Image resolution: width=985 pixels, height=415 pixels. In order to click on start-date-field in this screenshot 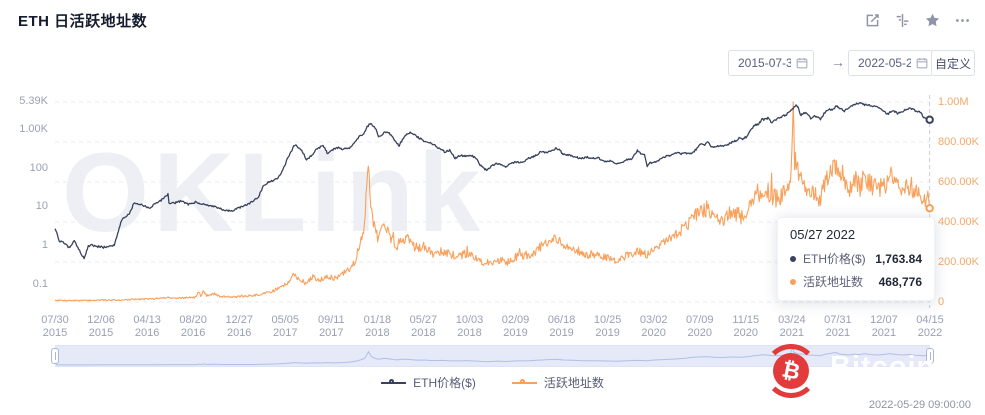, I will do `click(771, 63)`.